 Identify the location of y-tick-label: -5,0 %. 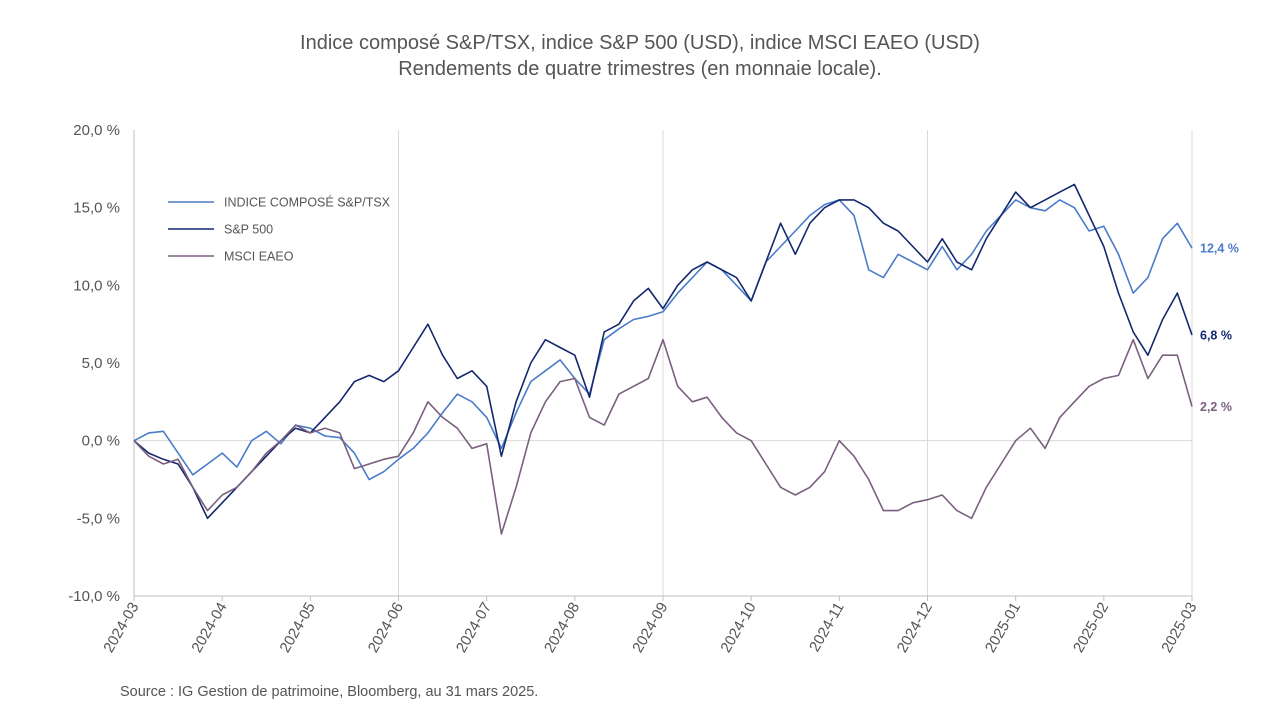
(98, 518).